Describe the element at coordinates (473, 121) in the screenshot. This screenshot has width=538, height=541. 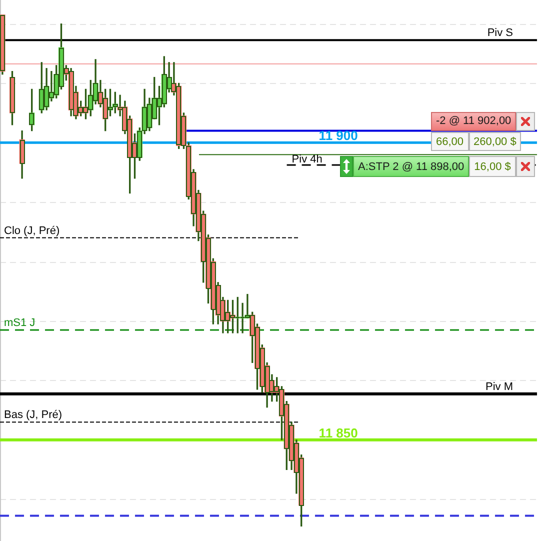
I see `ref-line-label: -2 @ 11 902,00` at that location.